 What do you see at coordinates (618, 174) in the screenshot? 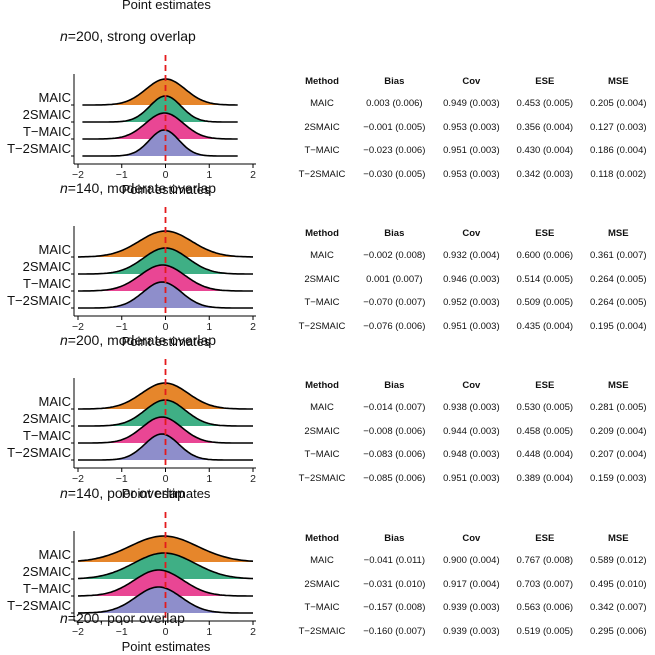
I see `table-cell: 0.118 (0.002)` at bounding box center [618, 174].